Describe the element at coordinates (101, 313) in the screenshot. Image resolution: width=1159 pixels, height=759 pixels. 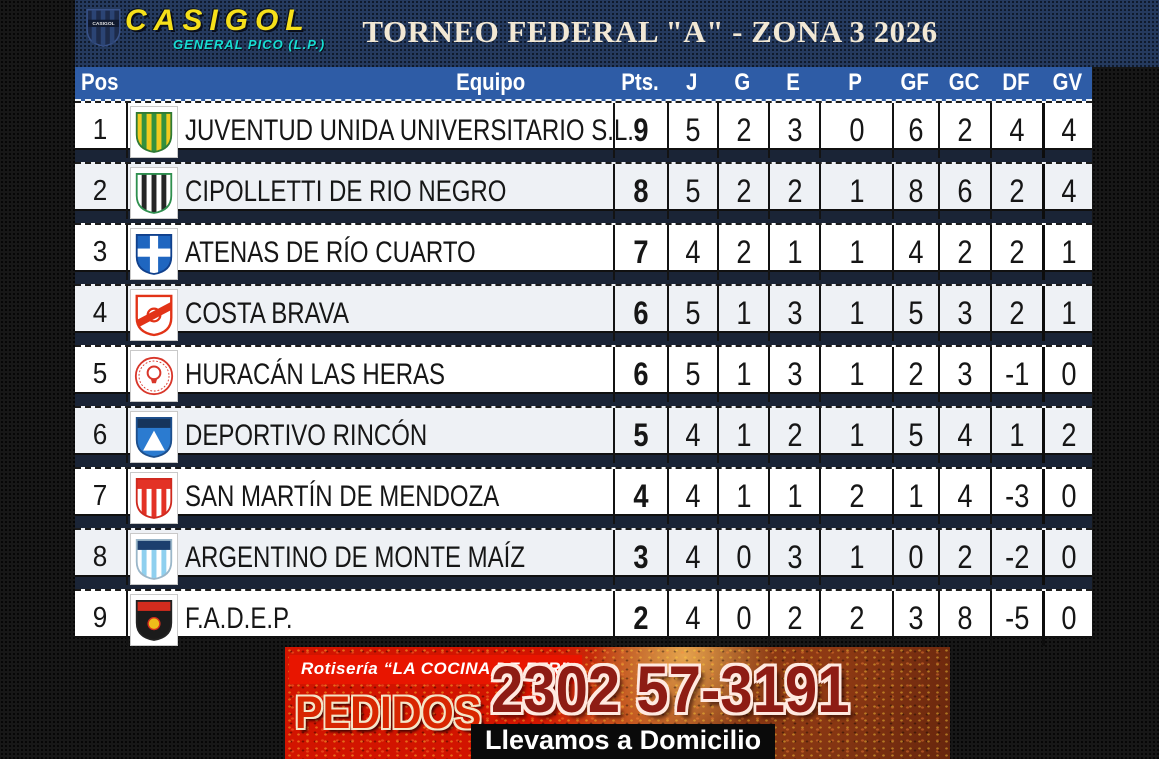
I see `position-cell: 4` at that location.